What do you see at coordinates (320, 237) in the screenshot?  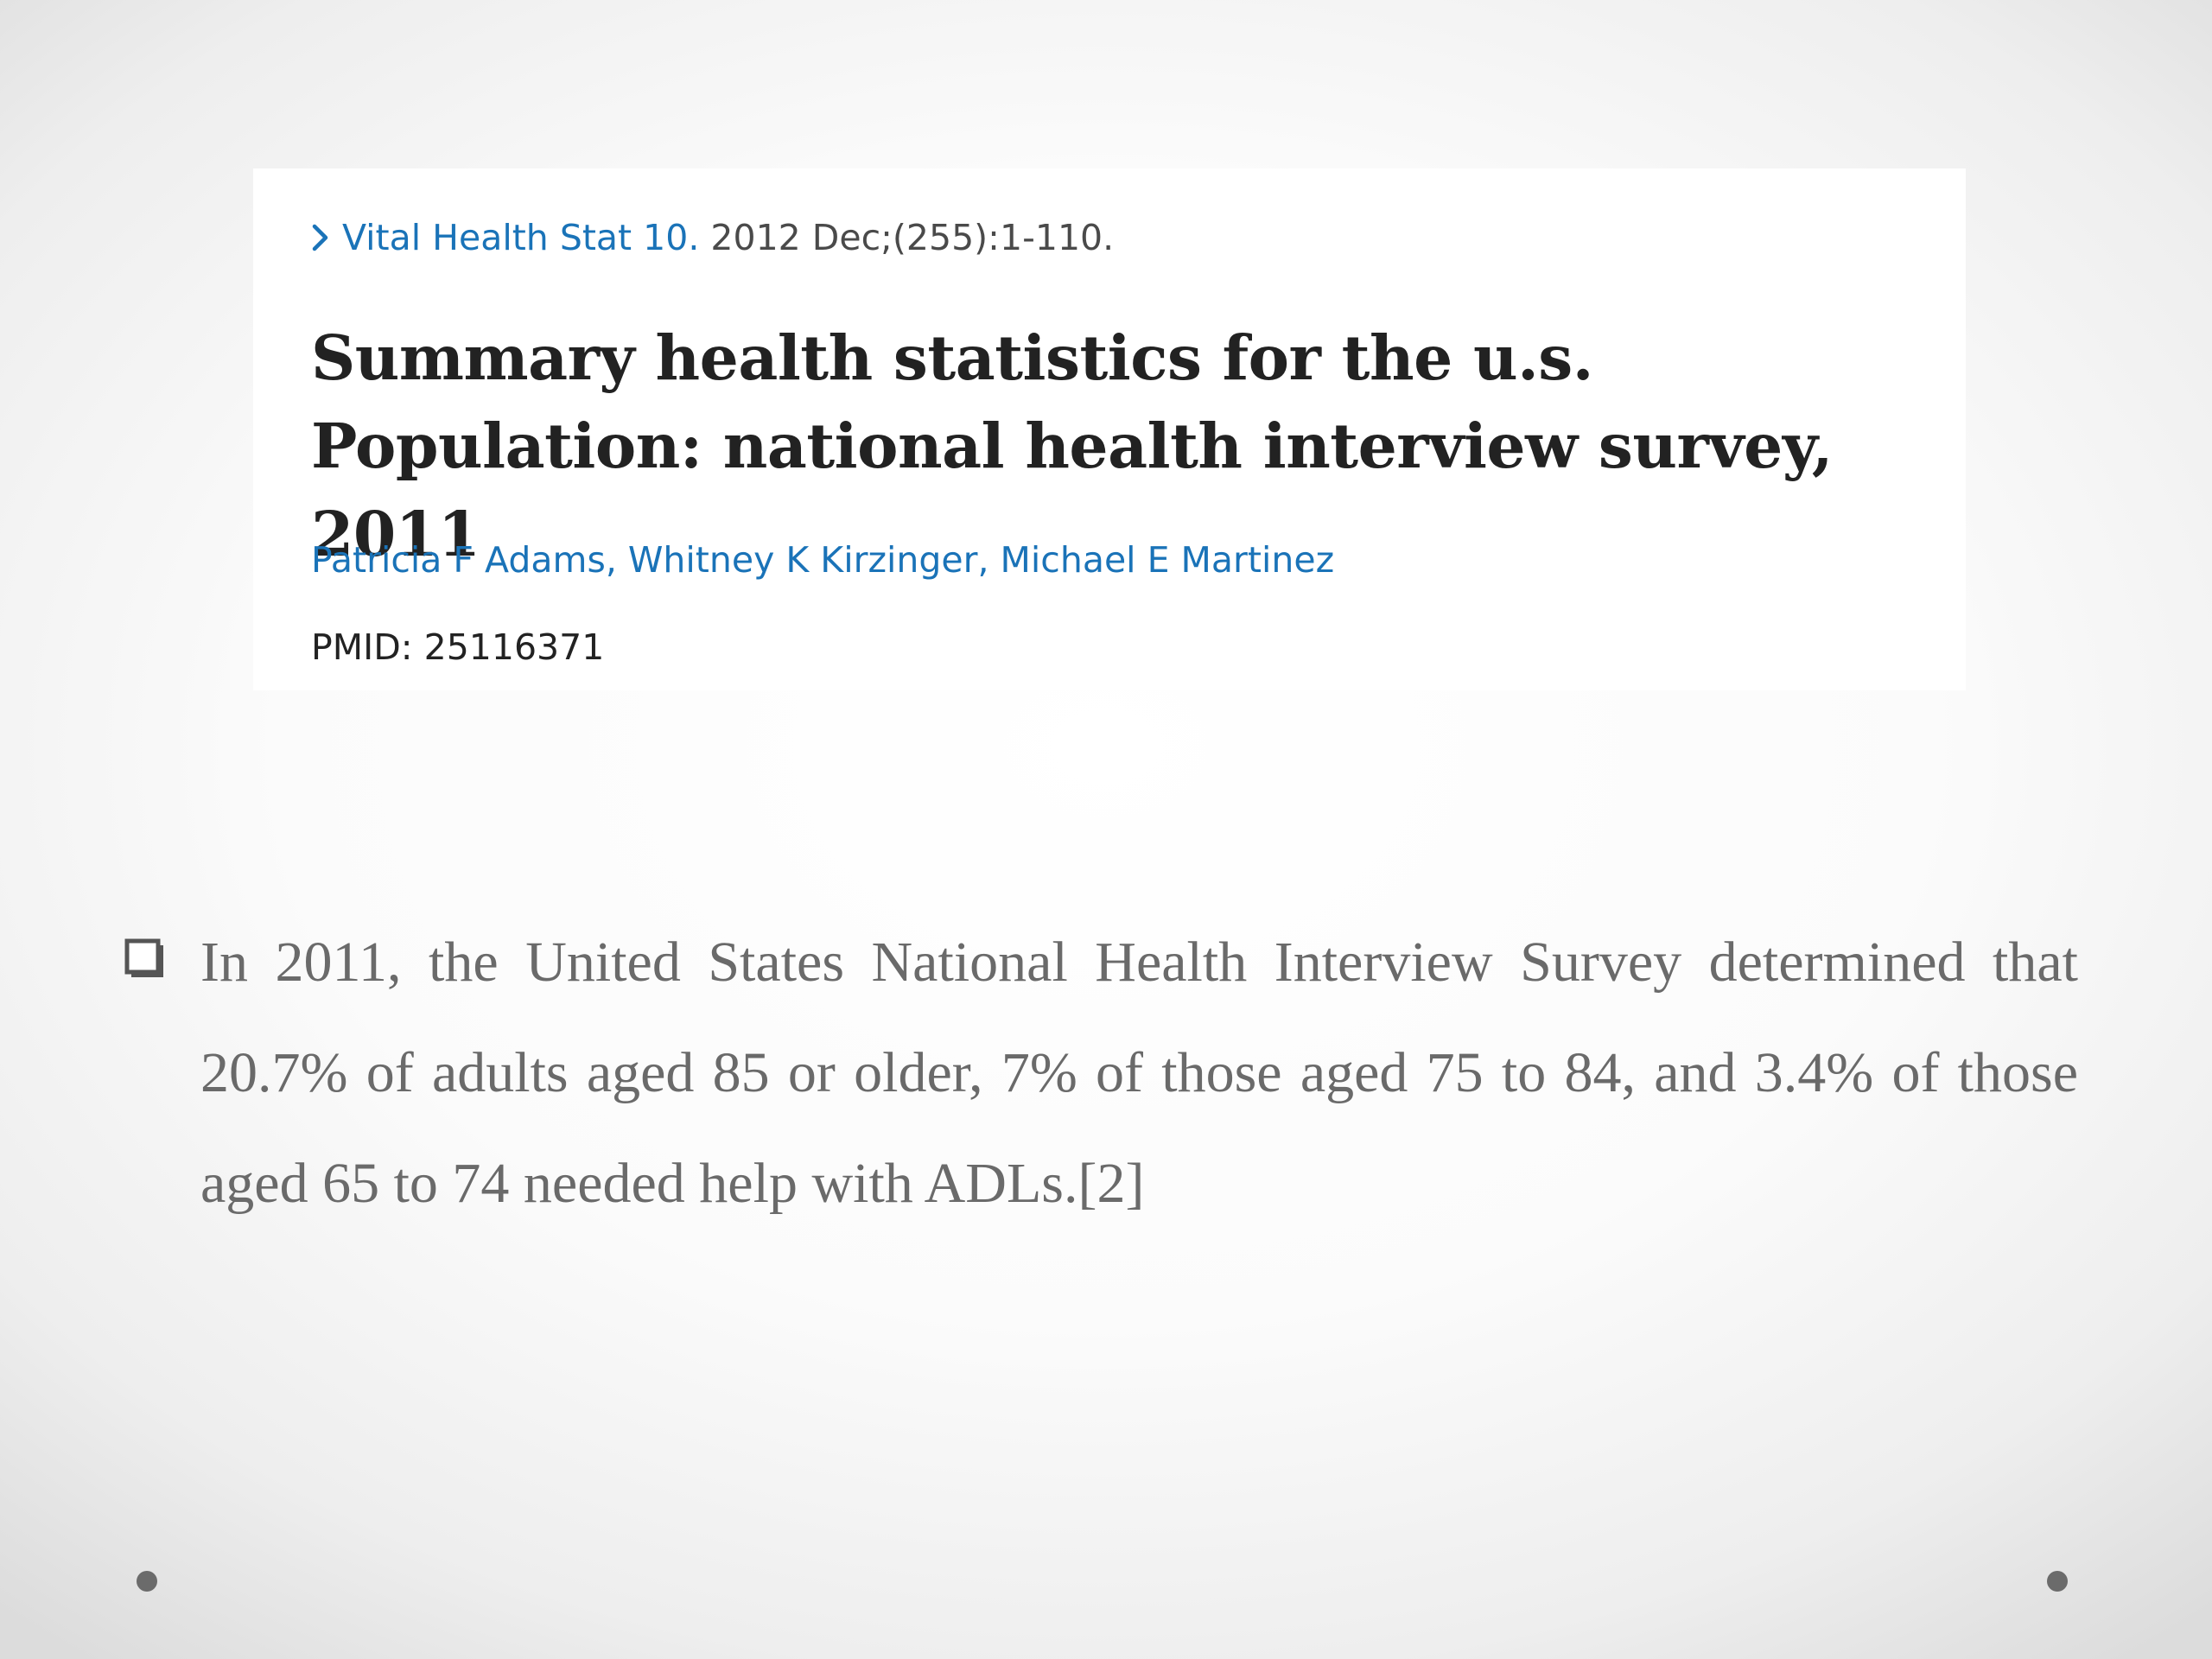 I see `chevron-right-icon` at bounding box center [320, 237].